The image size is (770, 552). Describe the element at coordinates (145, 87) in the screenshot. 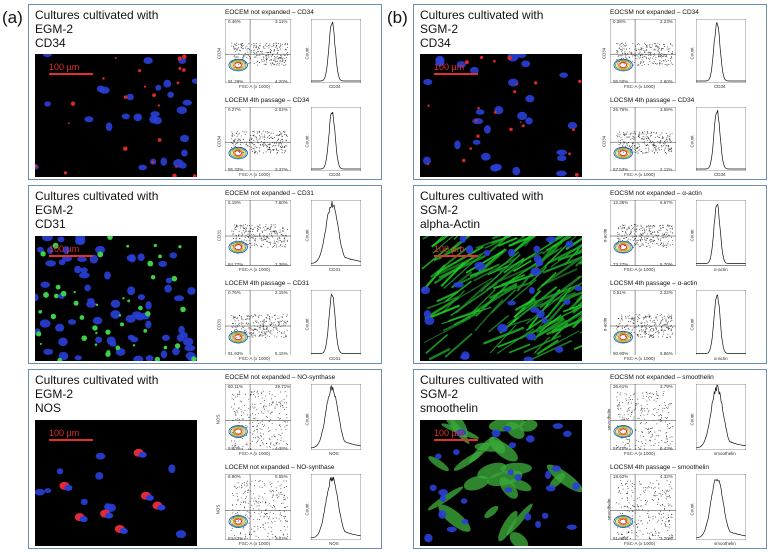

I see `cd34-signal` at that location.